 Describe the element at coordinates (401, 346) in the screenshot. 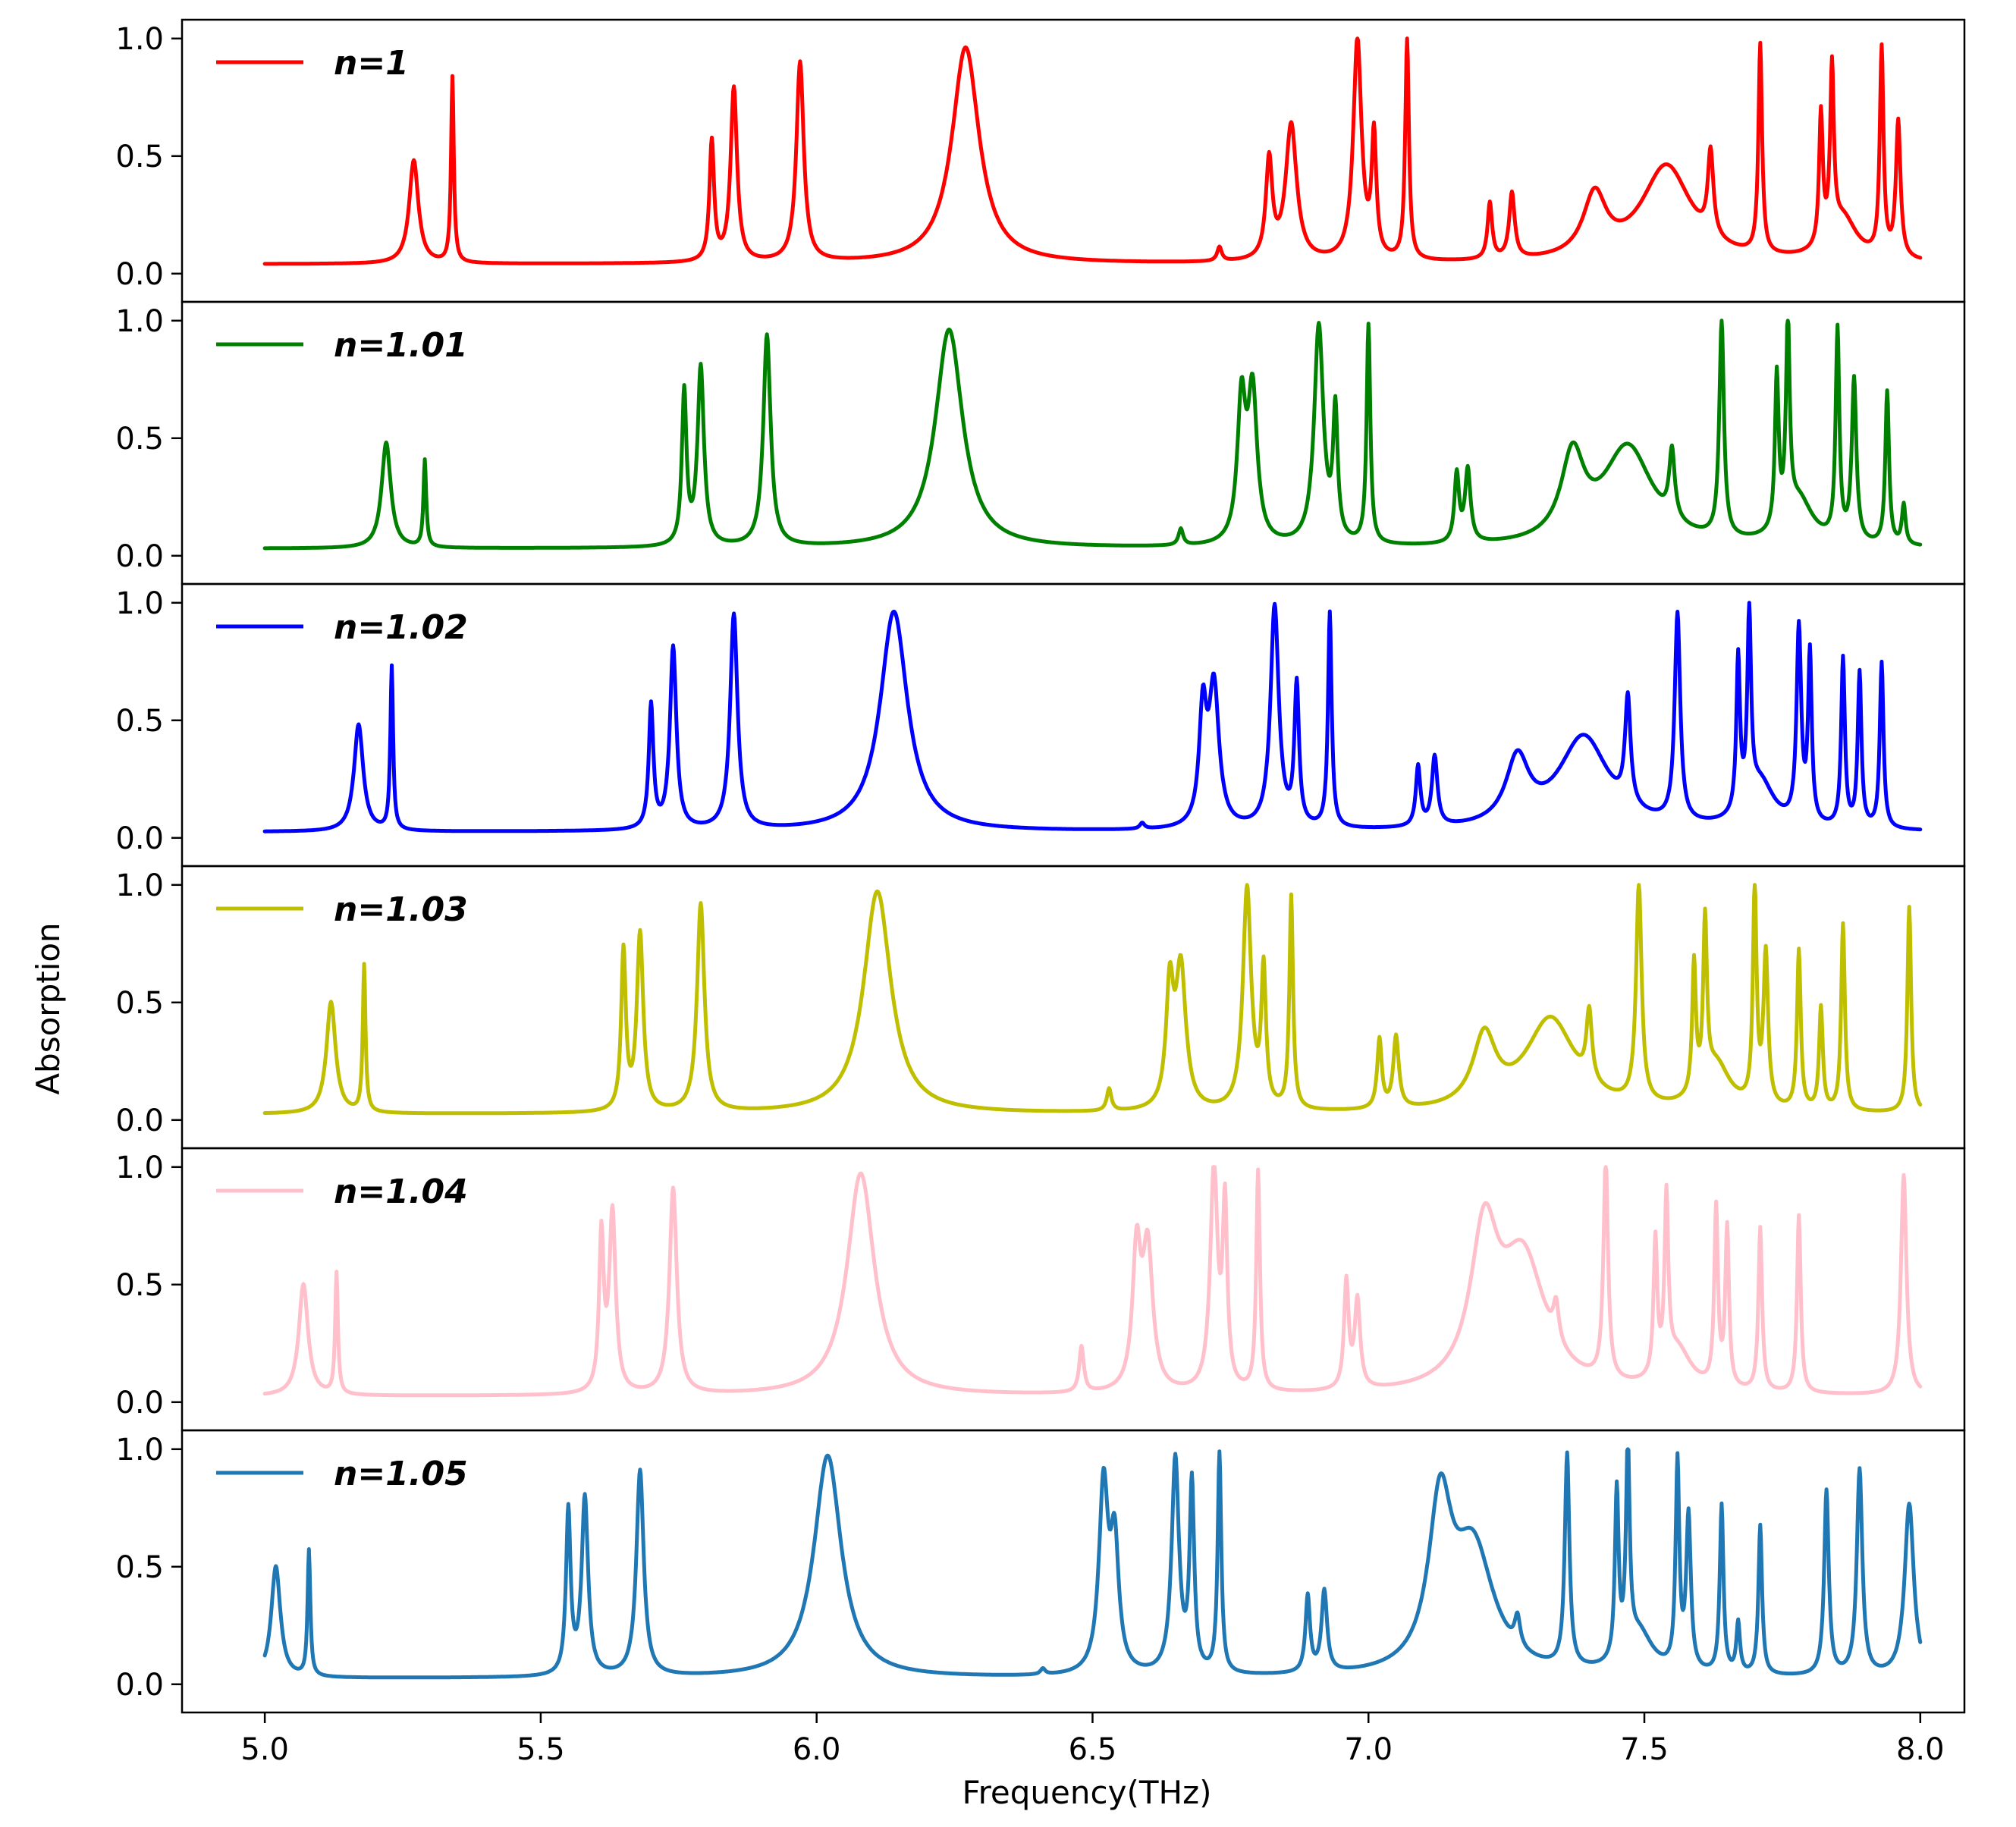

I see `legend-label: n=1.01` at that location.